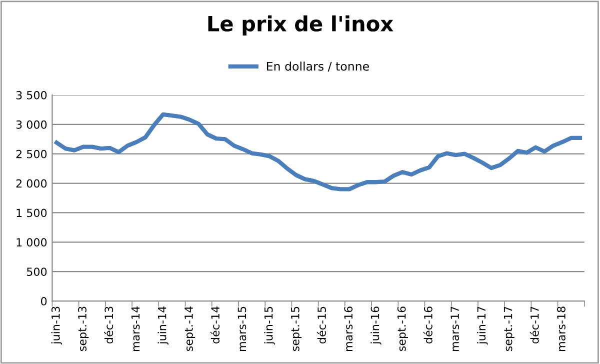 The image size is (600, 364). Describe the element at coordinates (163, 325) in the screenshot. I see `x-tick-label: juin-14` at that location.